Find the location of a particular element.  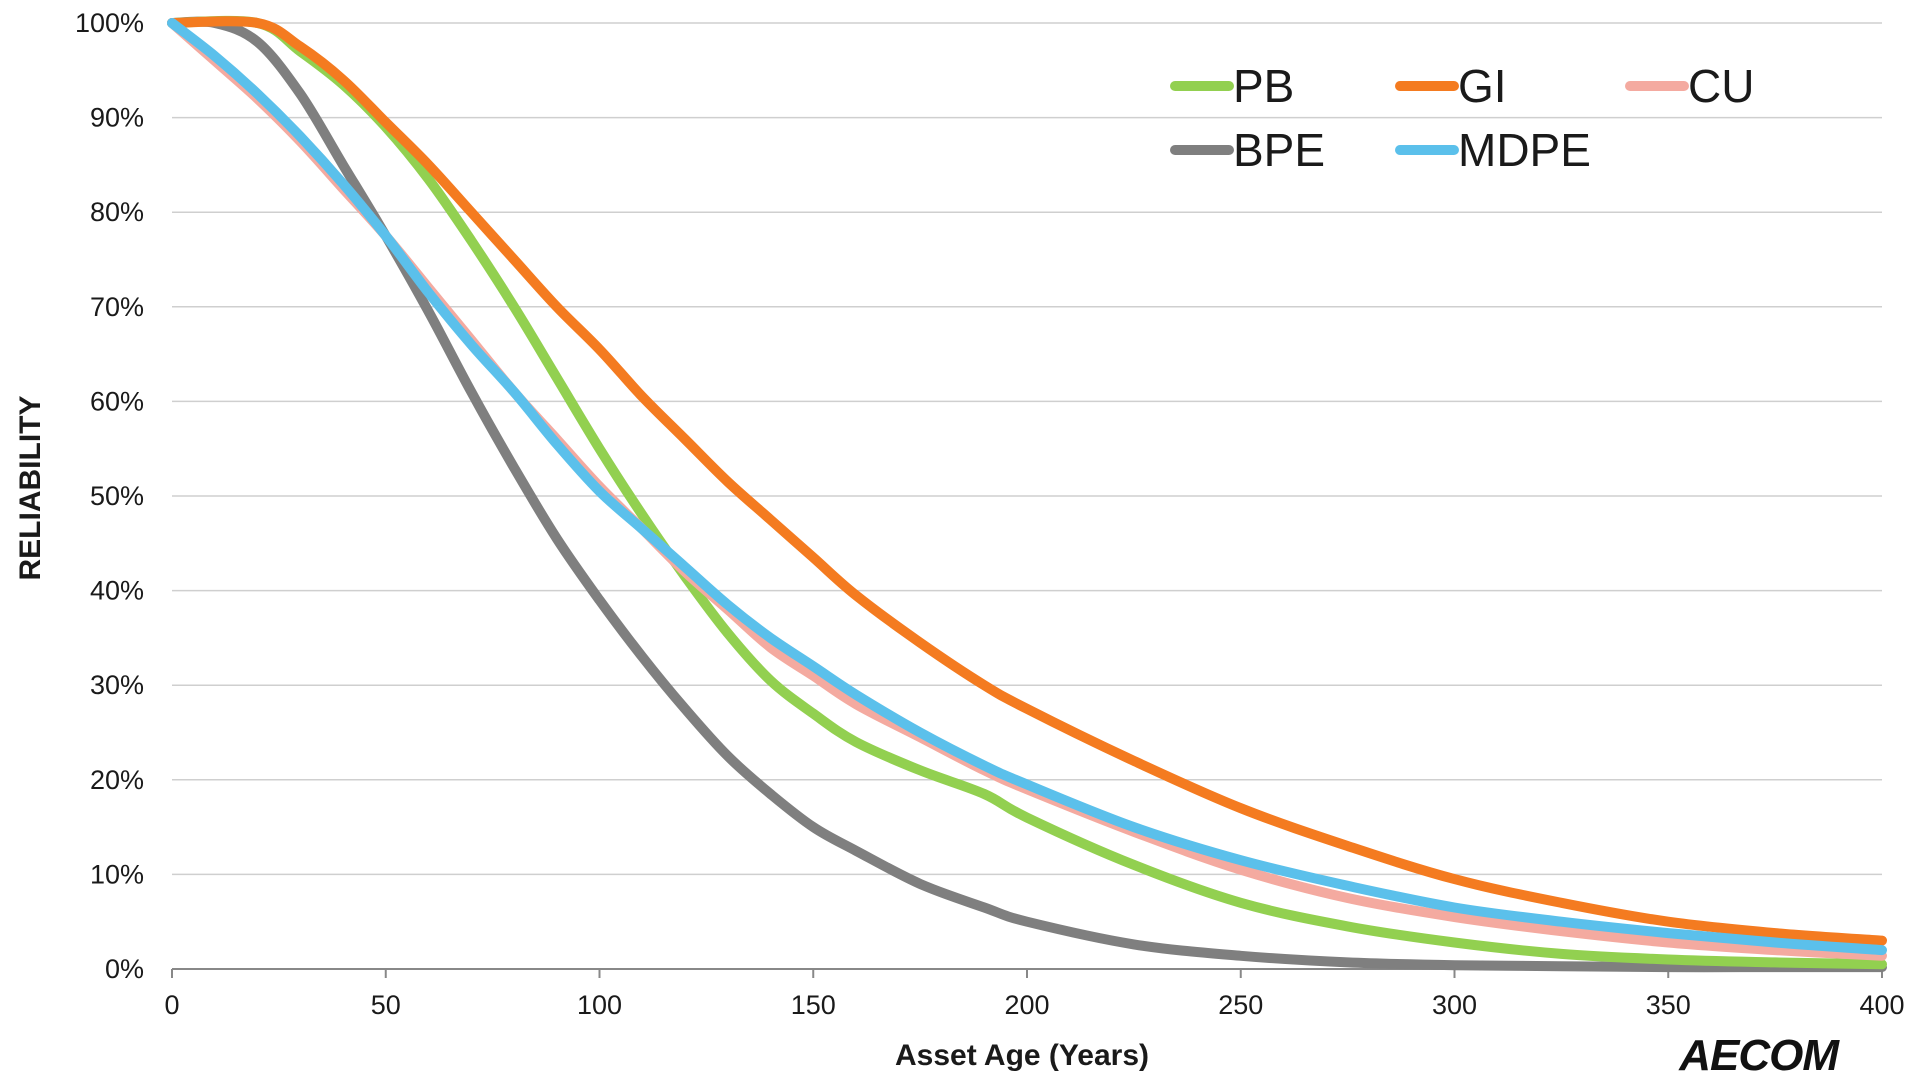

aecom-logo: AECOM is located at coordinates (1759, 1055).